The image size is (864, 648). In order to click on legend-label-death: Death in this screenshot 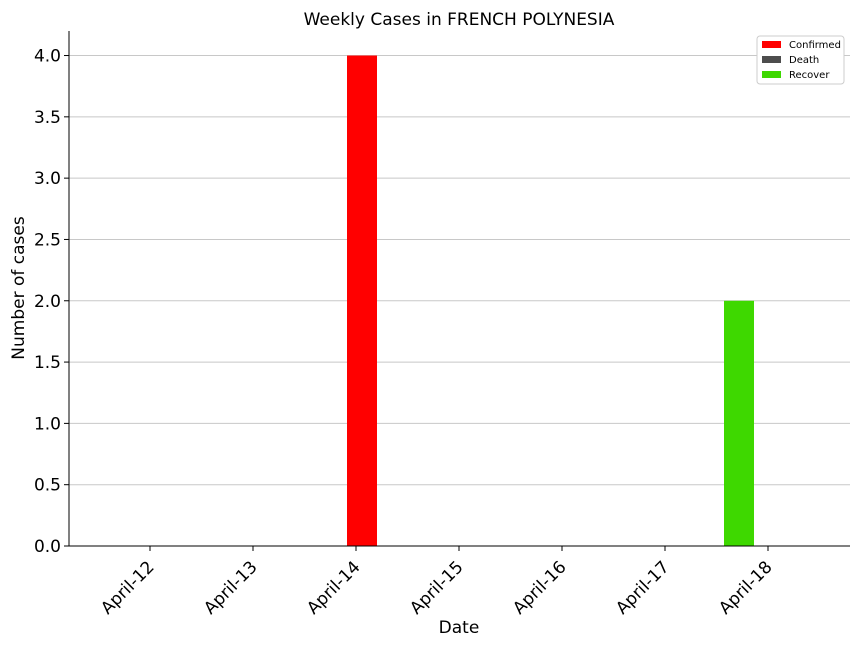, I will do `click(804, 60)`.